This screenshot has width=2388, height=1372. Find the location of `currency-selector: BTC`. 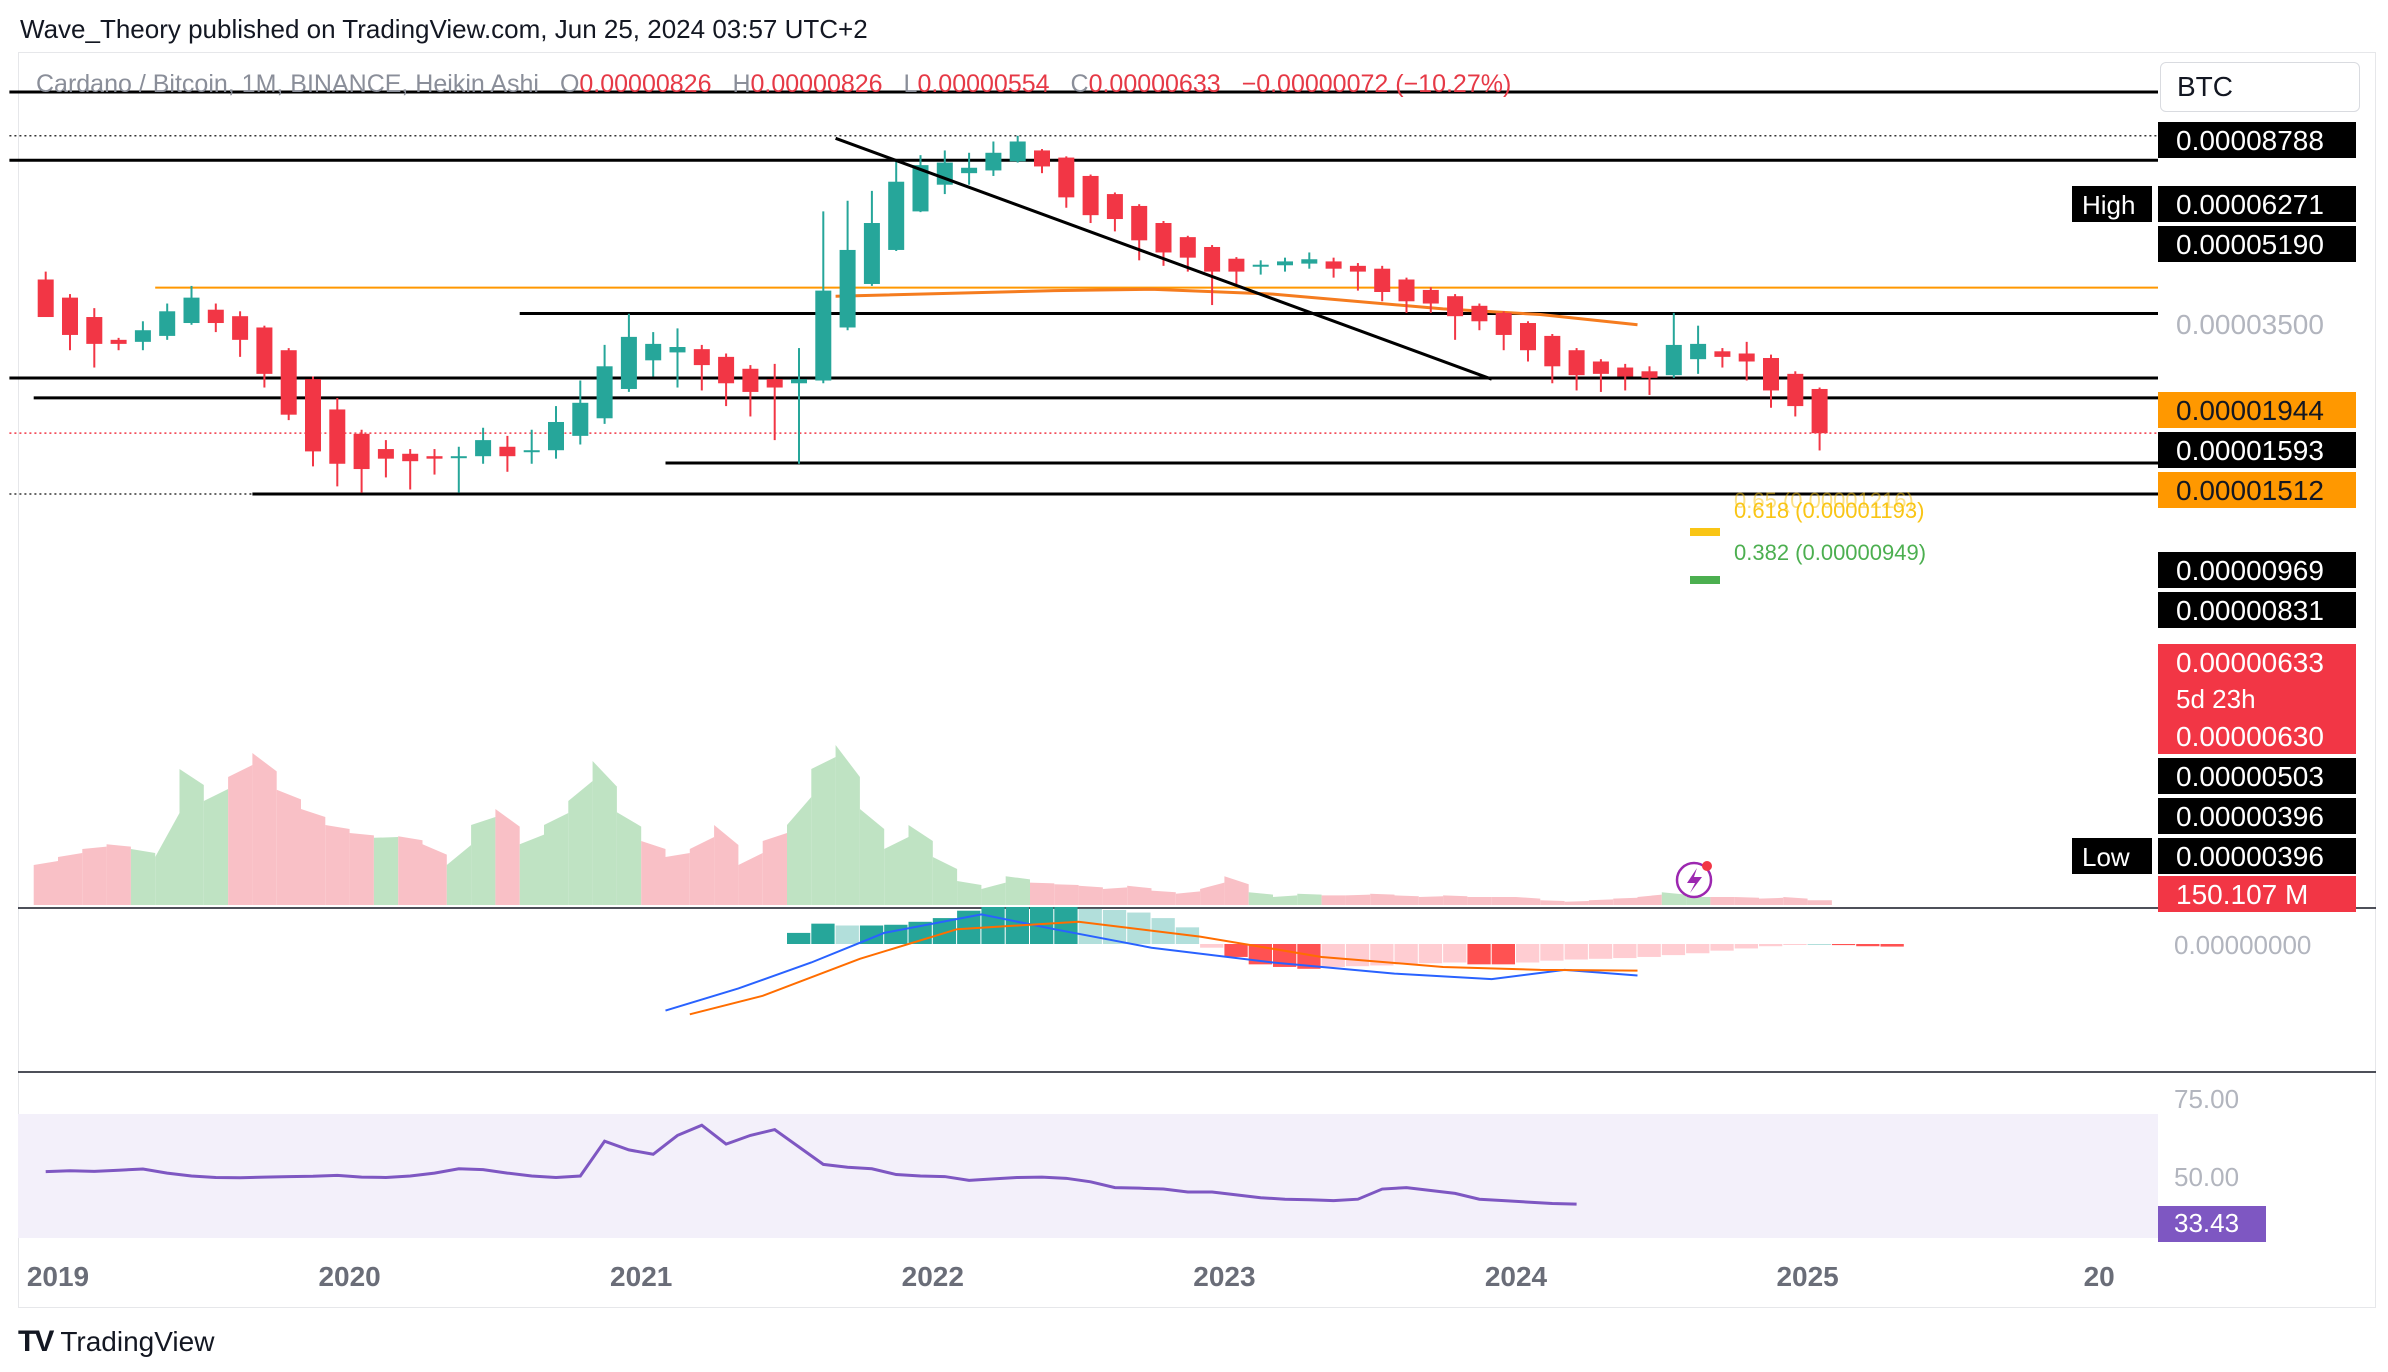

currency-selector: BTC is located at coordinates (2260, 87).